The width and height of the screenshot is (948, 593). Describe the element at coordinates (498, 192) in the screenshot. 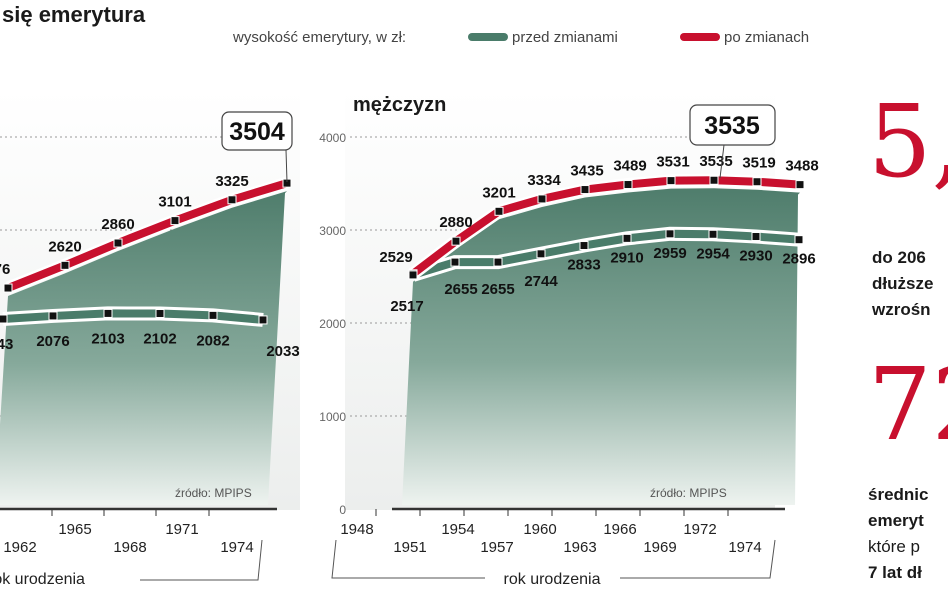

I see `data-label: 3201` at that location.